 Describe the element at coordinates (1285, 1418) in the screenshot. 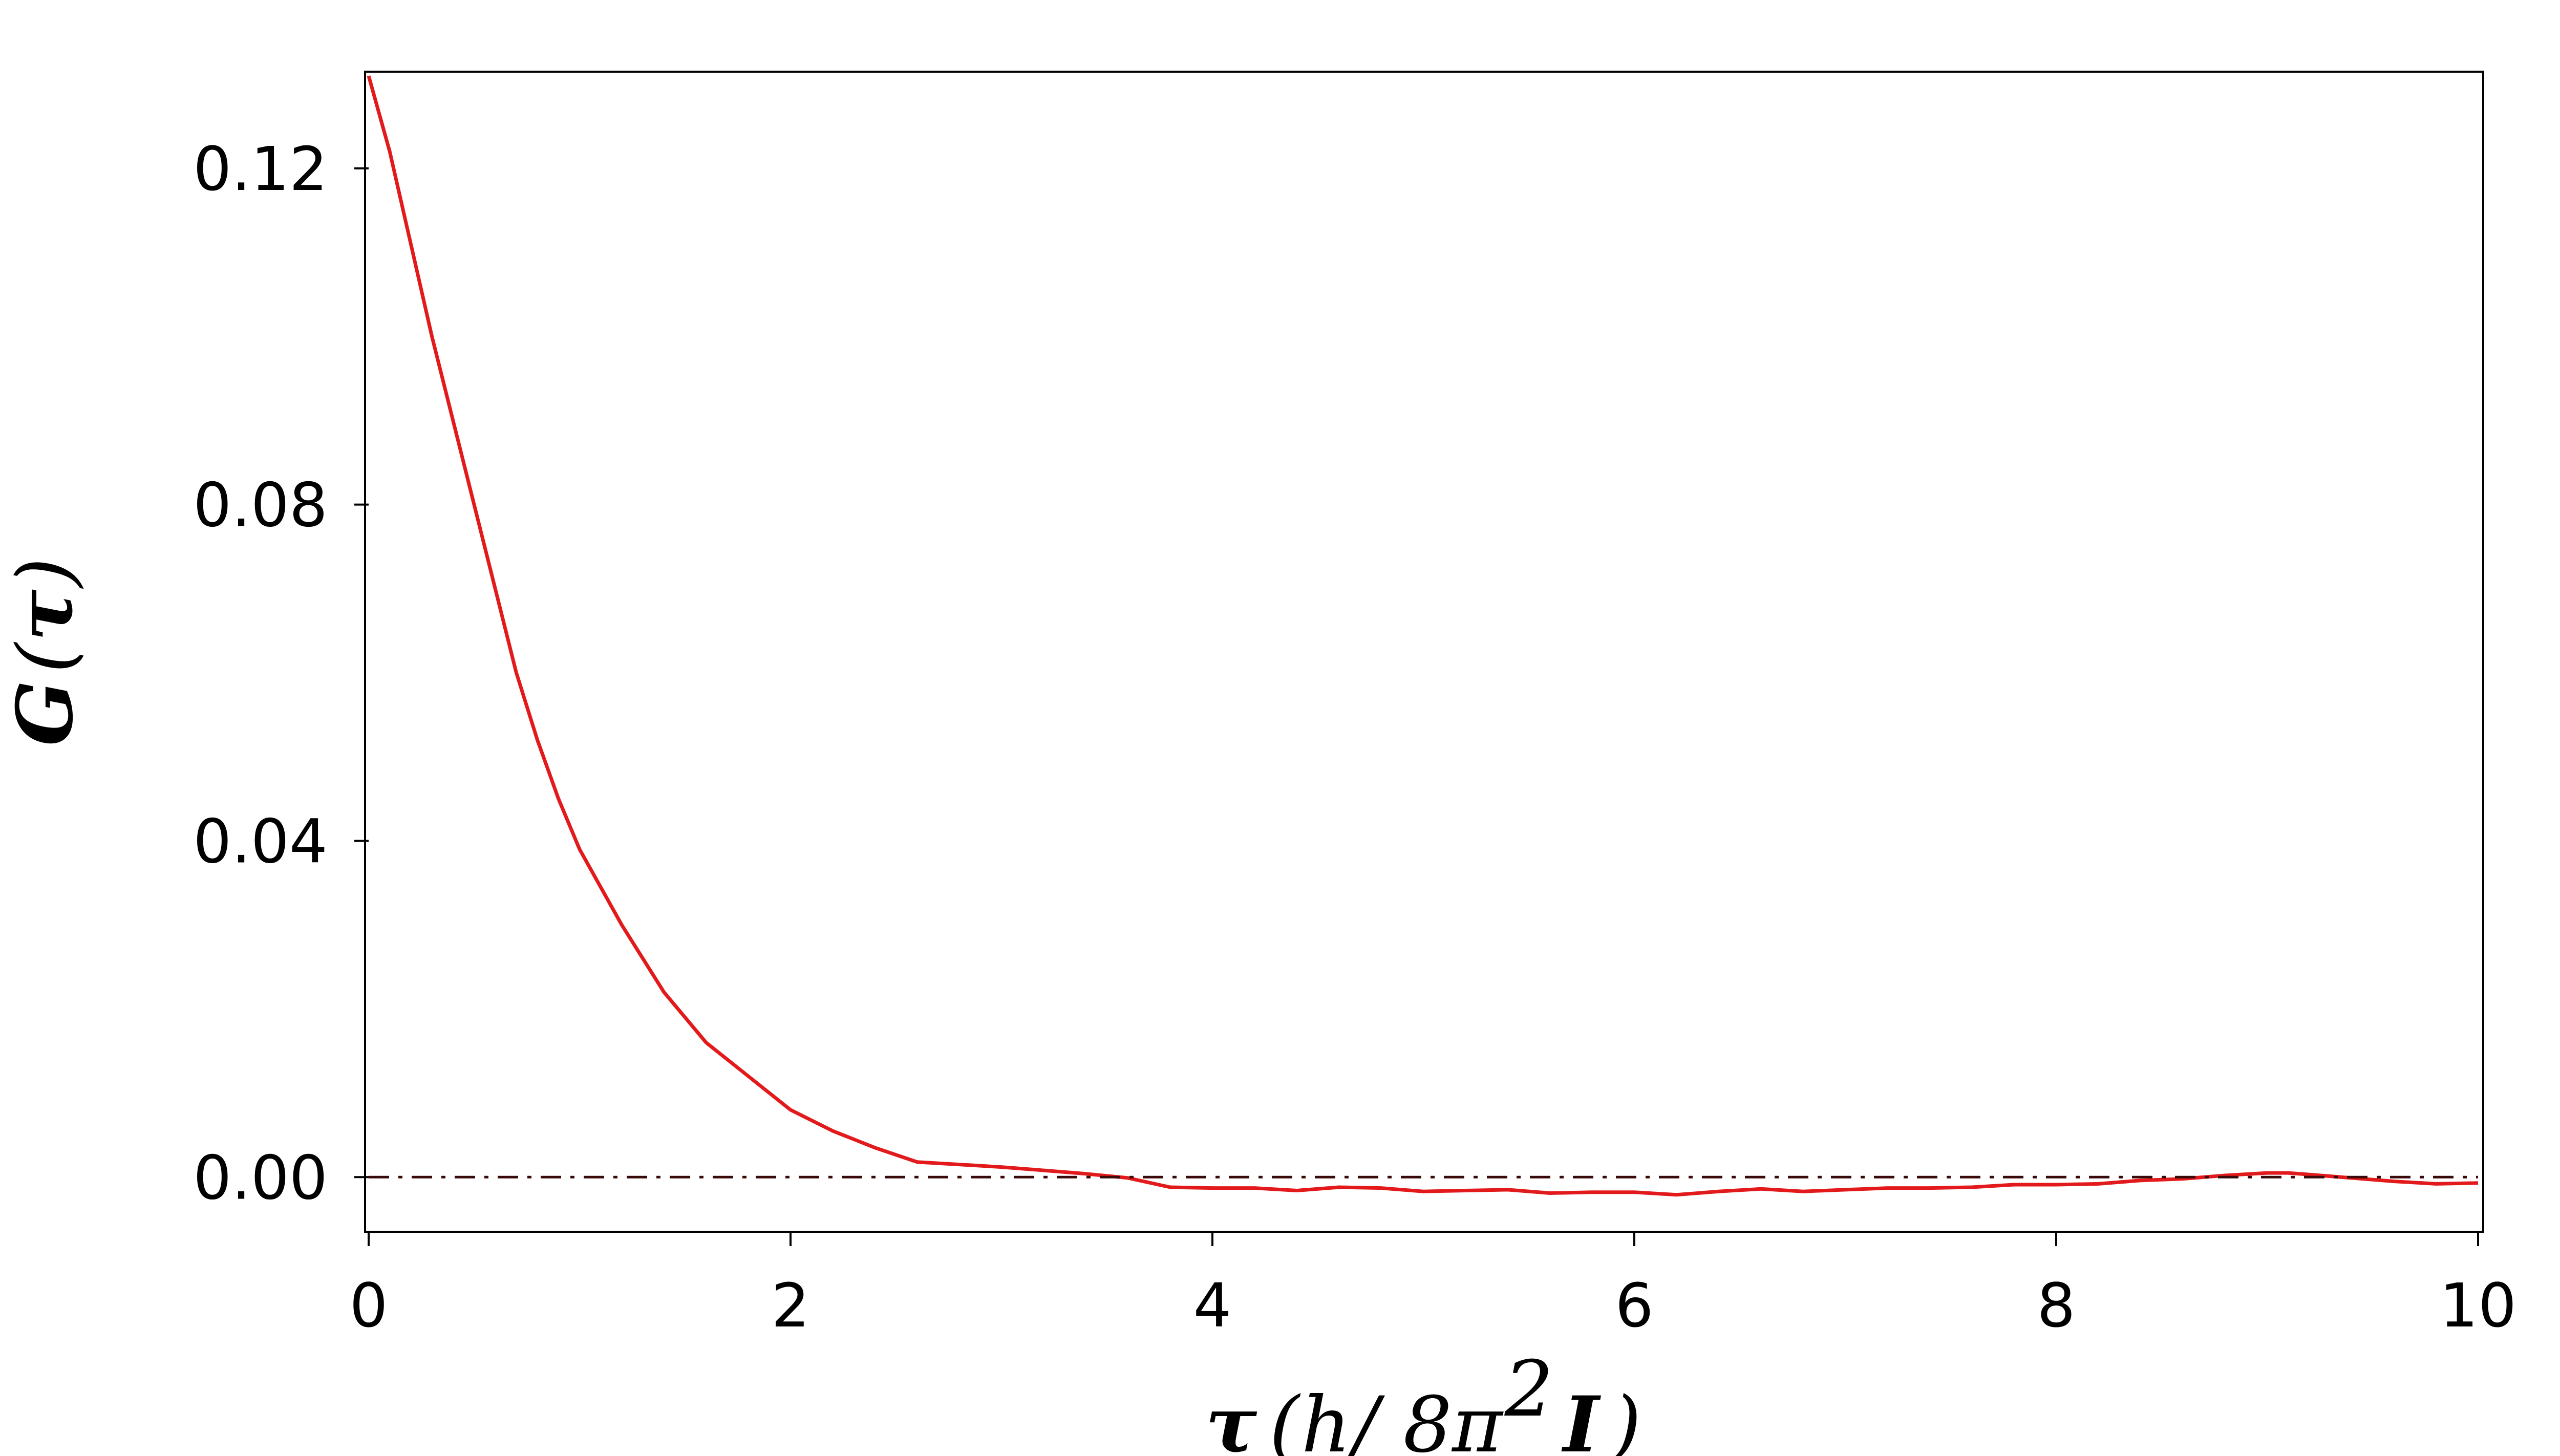

I see `x-axis-title-open: (` at that location.